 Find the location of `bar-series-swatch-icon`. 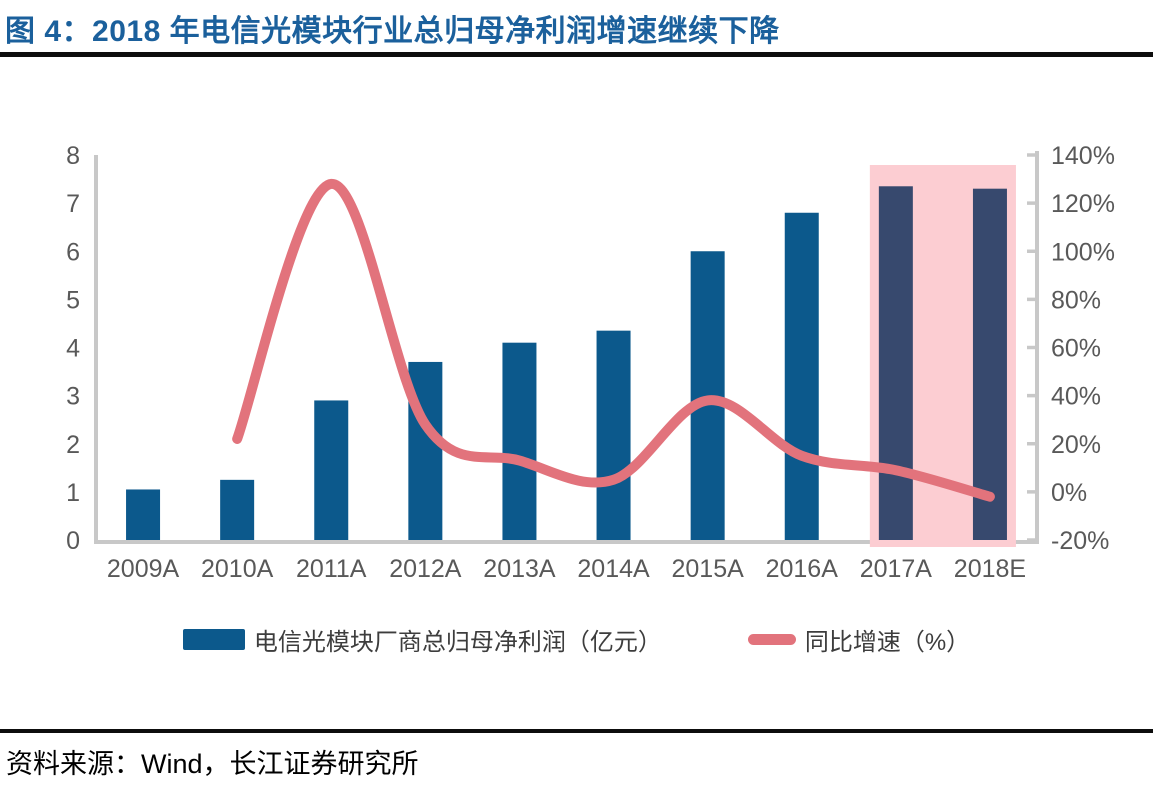

bar-series-swatch-icon is located at coordinates (213, 639).